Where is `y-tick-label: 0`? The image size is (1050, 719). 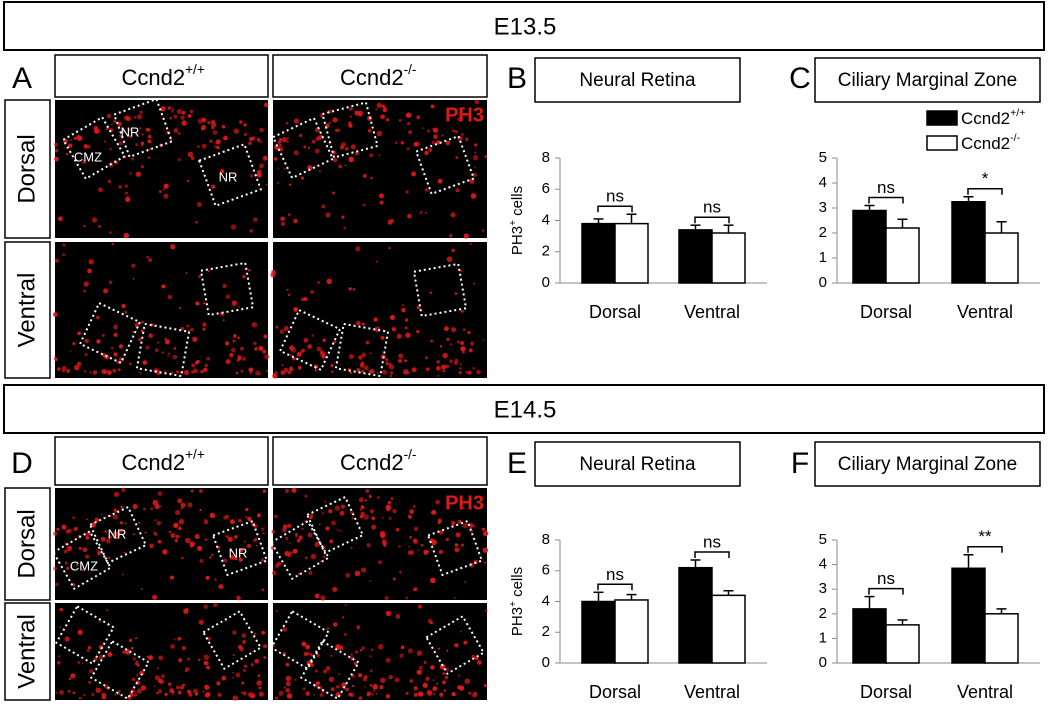
y-tick-label: 0 is located at coordinates (546, 282).